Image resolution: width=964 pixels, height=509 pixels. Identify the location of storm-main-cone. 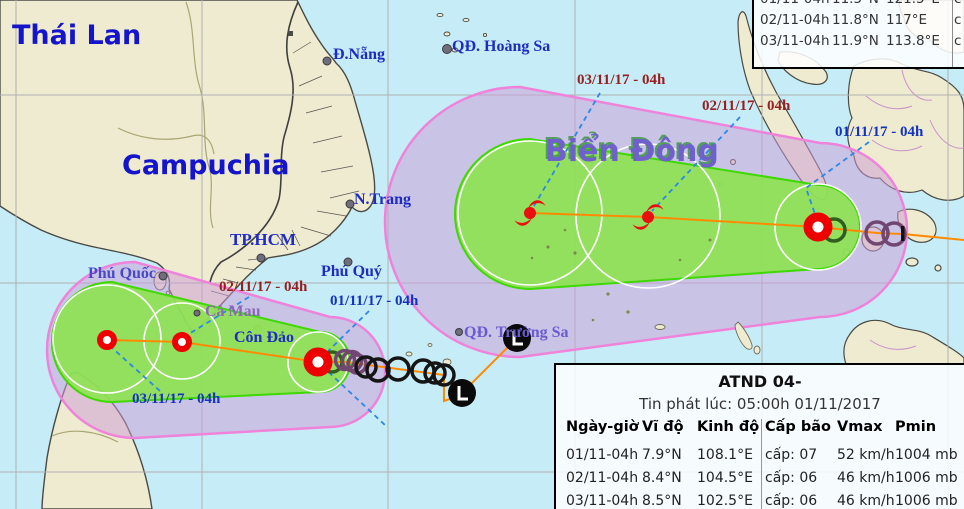
(657, 214).